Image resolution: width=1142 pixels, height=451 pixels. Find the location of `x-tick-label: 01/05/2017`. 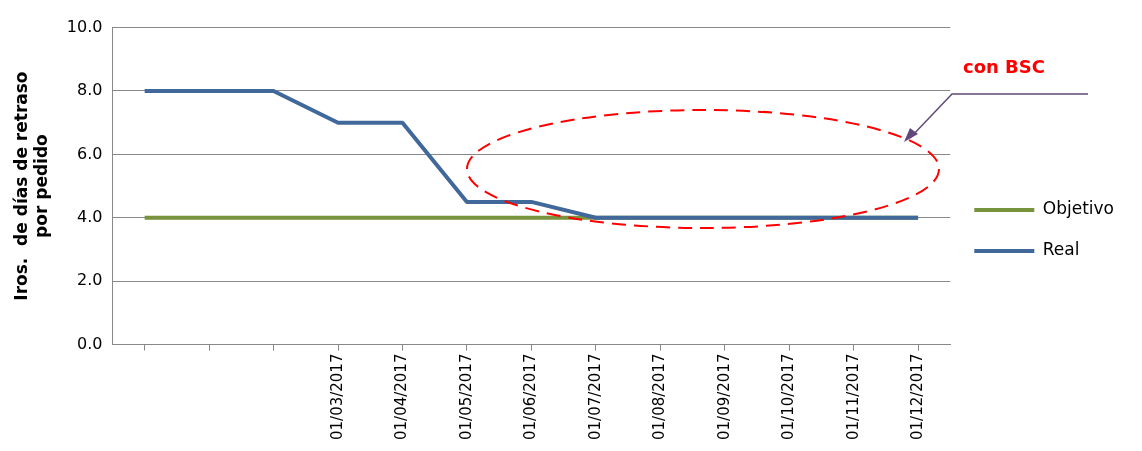

x-tick-label: 01/05/2017 is located at coordinates (465, 397).